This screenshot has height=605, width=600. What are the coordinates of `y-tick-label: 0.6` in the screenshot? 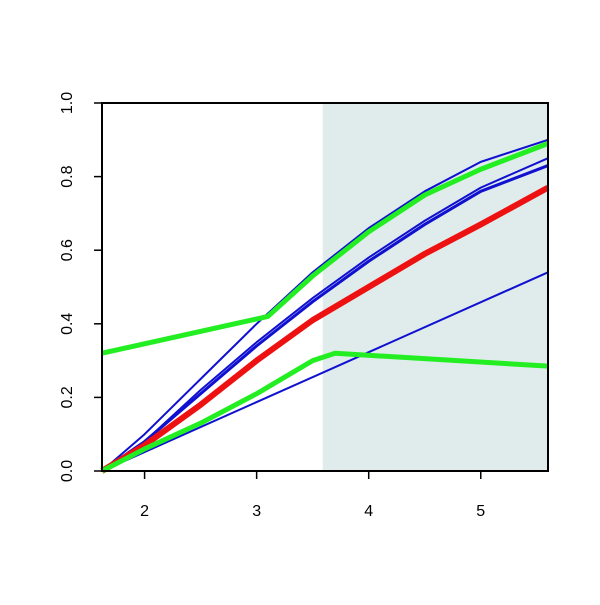 It's located at (67, 250).